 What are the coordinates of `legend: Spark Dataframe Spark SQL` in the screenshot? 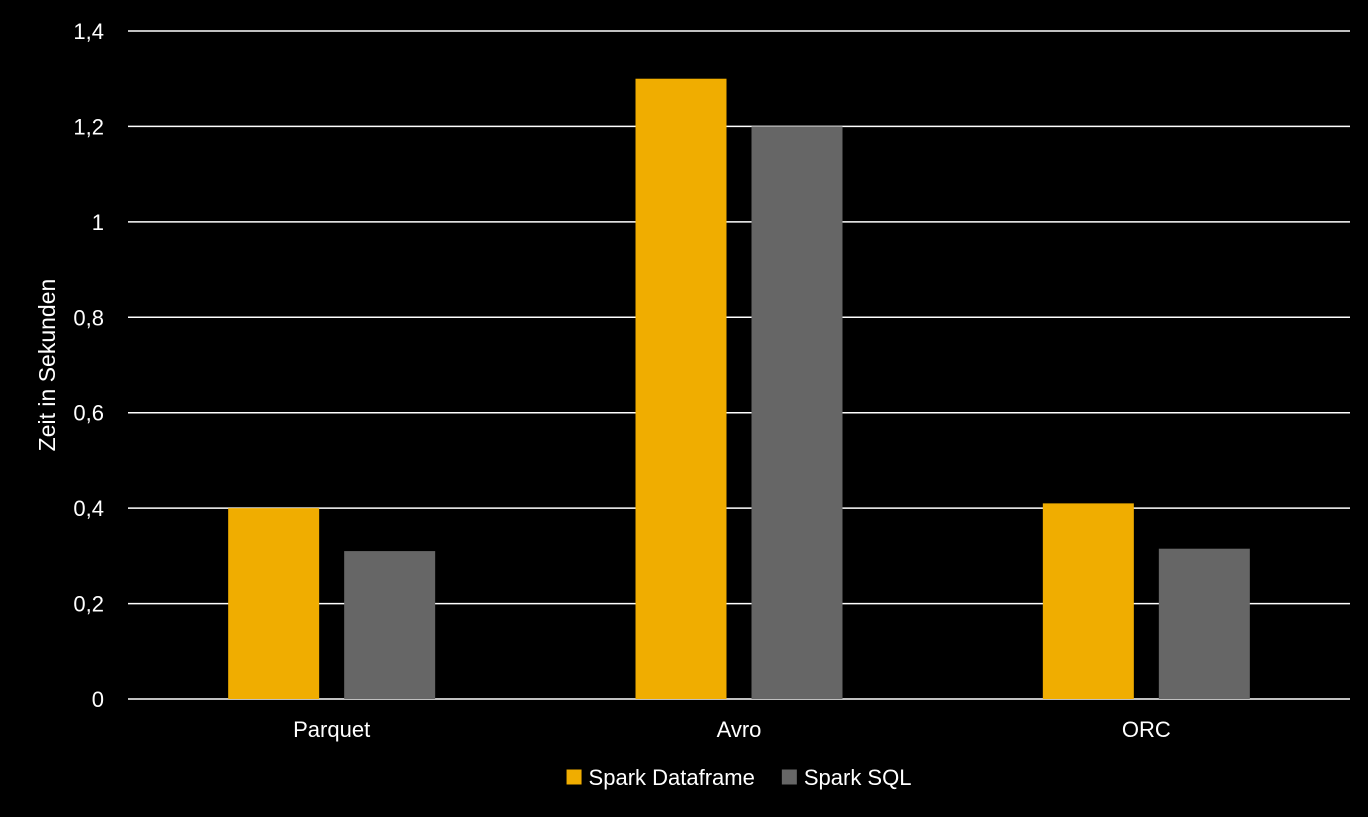 It's located at (739, 777).